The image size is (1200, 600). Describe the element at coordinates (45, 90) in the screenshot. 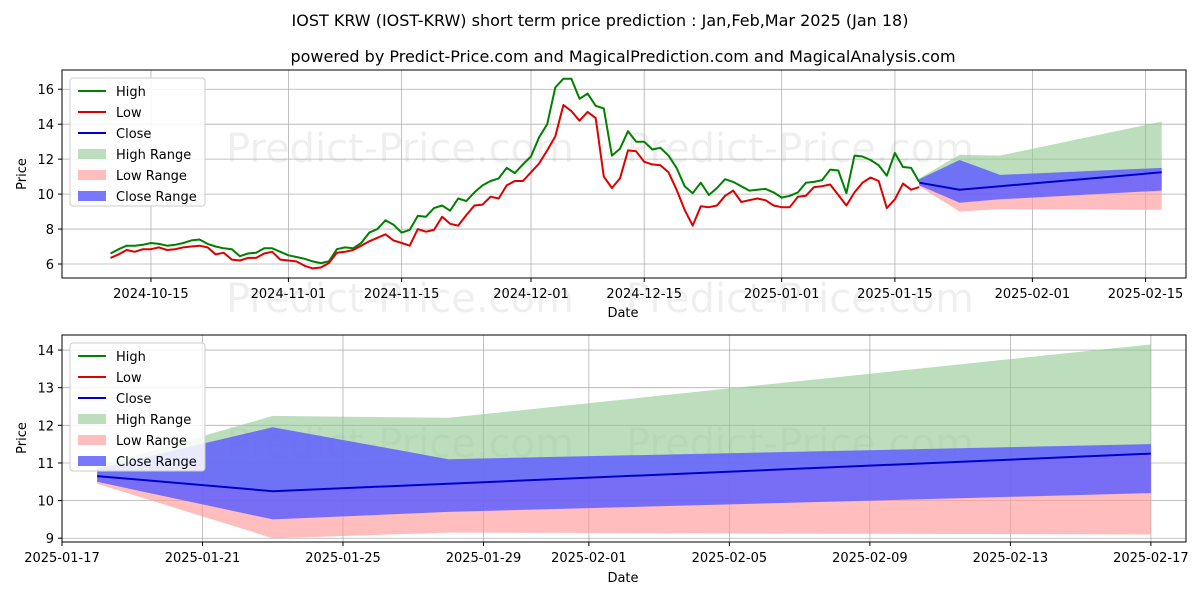

I see `y-tick-label: 16` at that location.